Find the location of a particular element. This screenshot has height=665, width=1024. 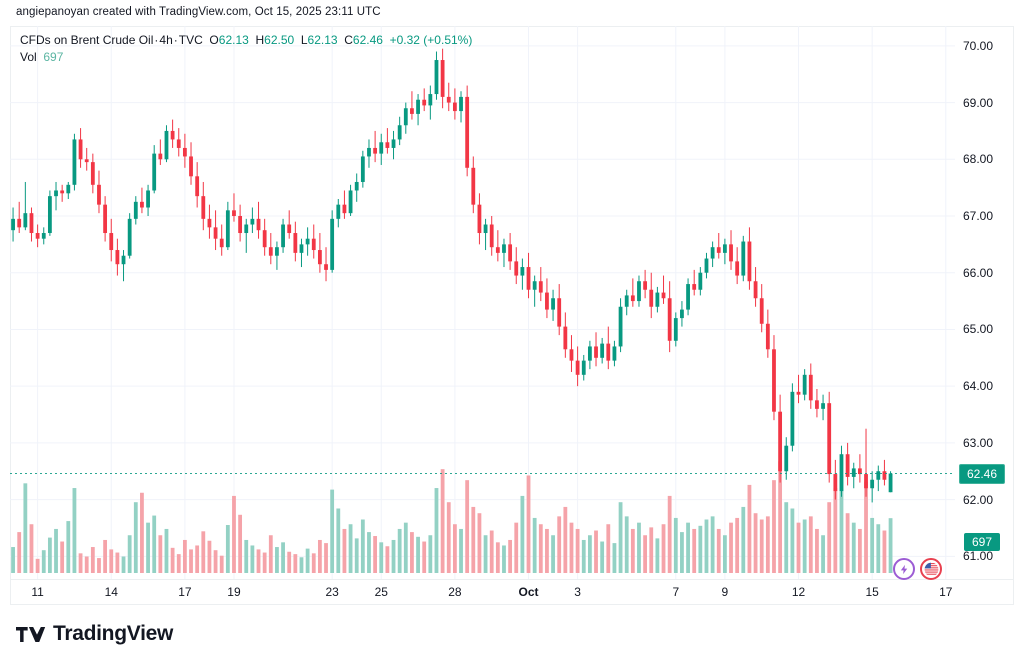

volume-badge: 697 is located at coordinates (982, 542).